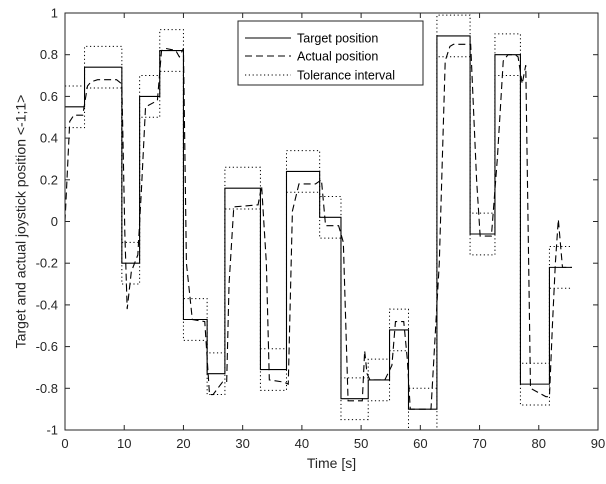  I want to click on y-tick-label: 1, so click(54, 13).